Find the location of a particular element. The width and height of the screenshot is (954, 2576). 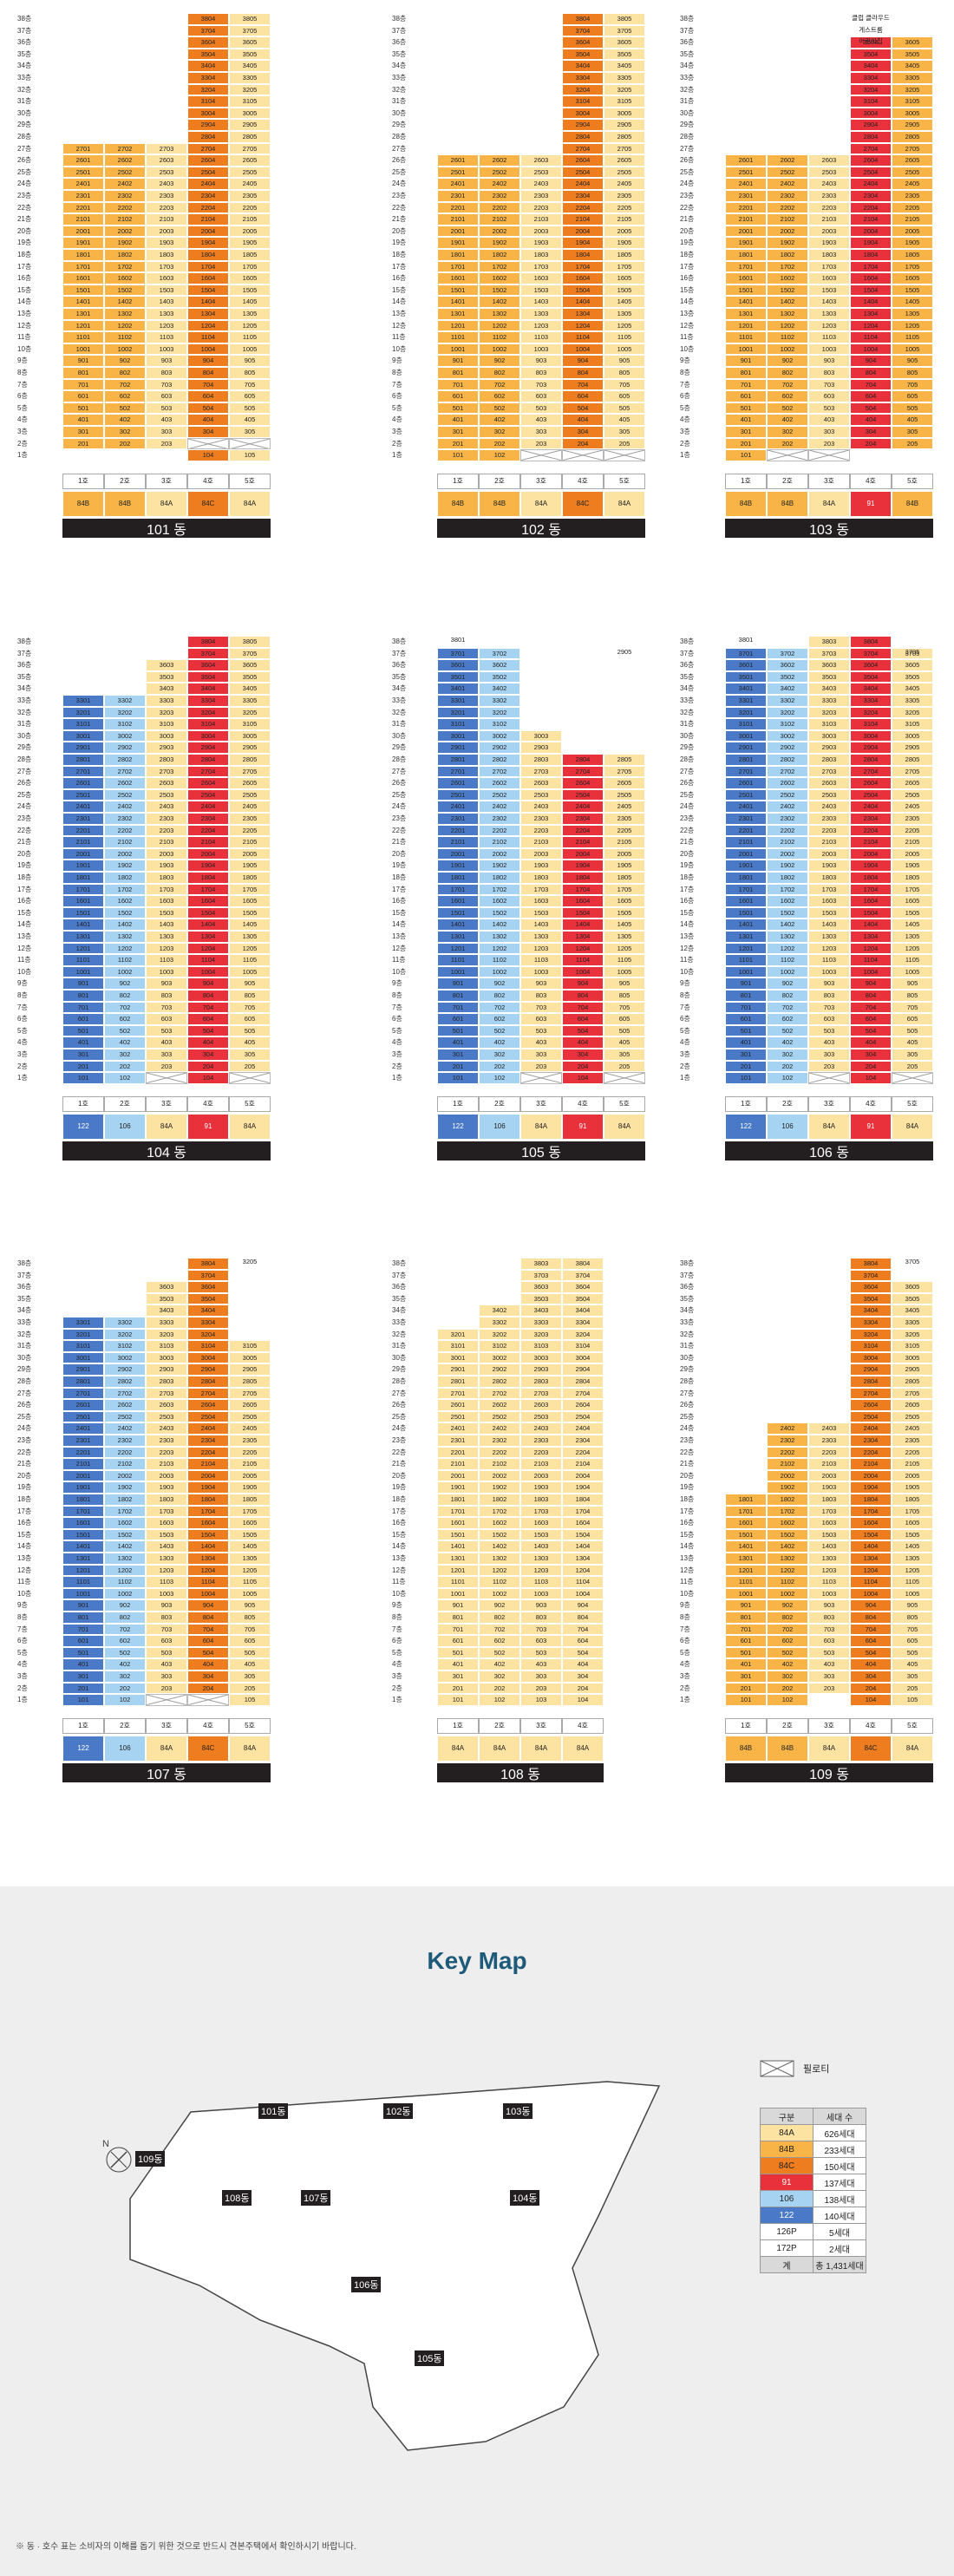

unit-cell: 404 is located at coordinates (583, 420).